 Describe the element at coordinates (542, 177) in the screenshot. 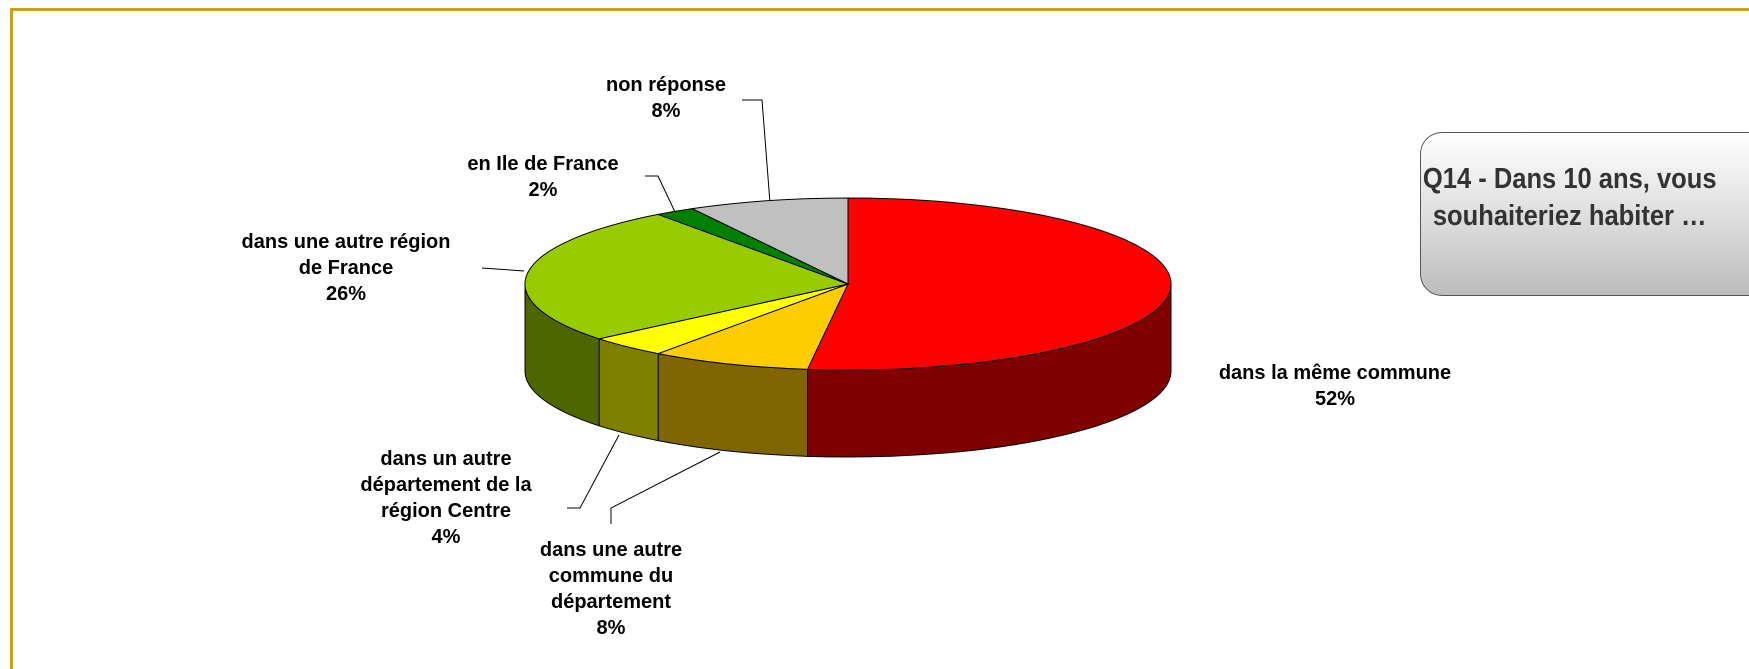

I see `slice-label: en Ile de France 2%` at that location.